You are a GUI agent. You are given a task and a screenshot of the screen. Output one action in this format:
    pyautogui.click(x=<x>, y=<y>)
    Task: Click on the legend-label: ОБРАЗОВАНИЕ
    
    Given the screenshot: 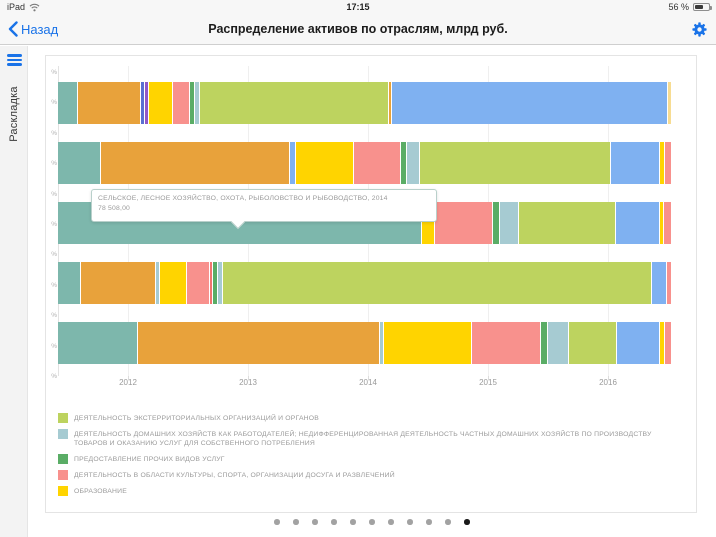 What is the action you would take?
    pyautogui.click(x=100, y=491)
    